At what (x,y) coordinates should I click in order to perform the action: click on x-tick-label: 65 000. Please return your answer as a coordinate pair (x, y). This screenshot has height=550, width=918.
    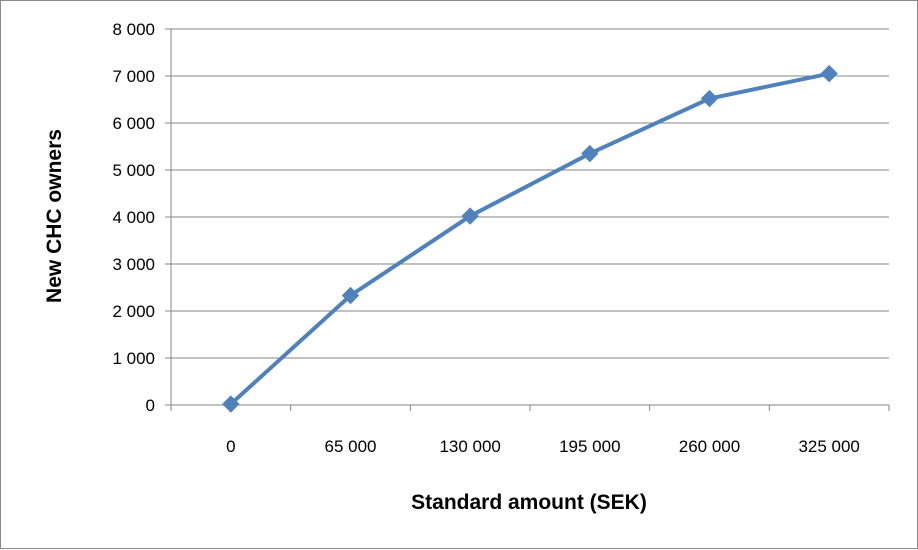
    Looking at the image, I should click on (351, 446).